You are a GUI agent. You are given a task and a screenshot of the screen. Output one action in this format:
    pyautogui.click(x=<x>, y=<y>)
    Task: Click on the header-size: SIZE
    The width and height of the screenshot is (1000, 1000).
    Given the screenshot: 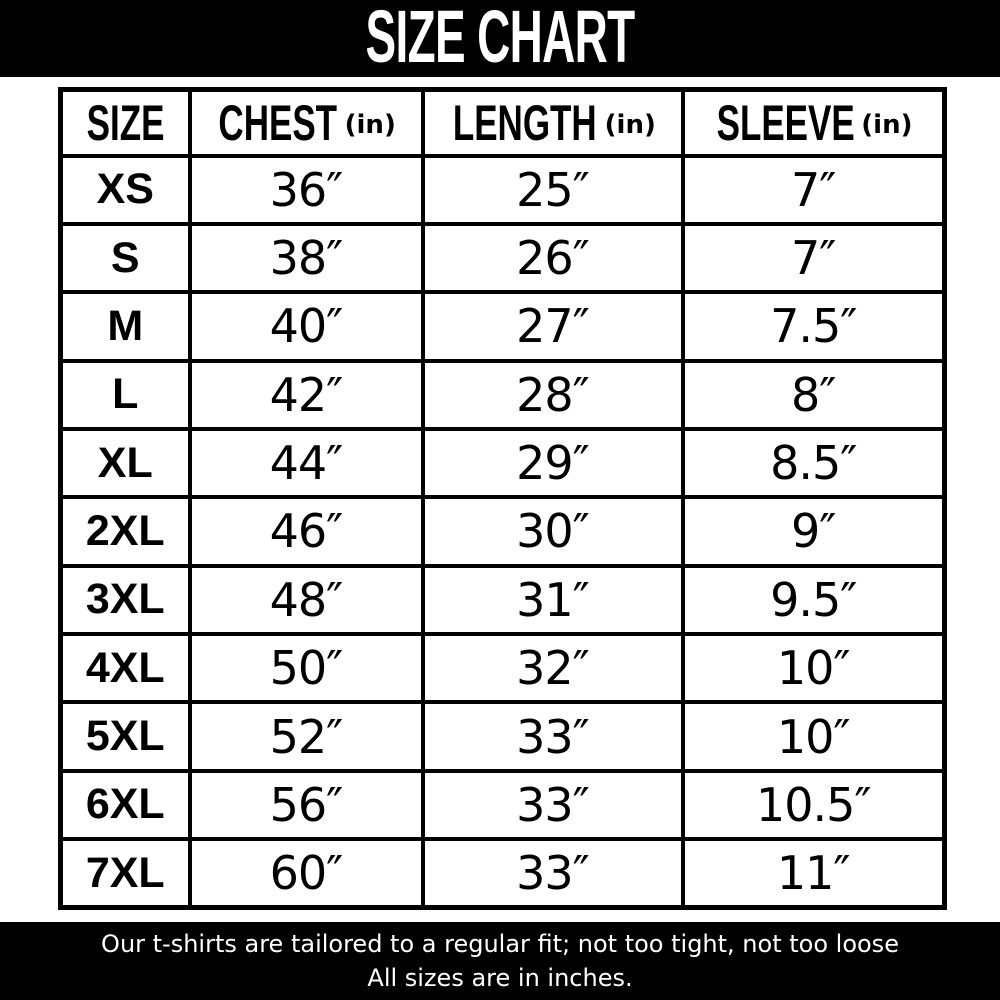 What is the action you would take?
    pyautogui.click(x=125, y=122)
    